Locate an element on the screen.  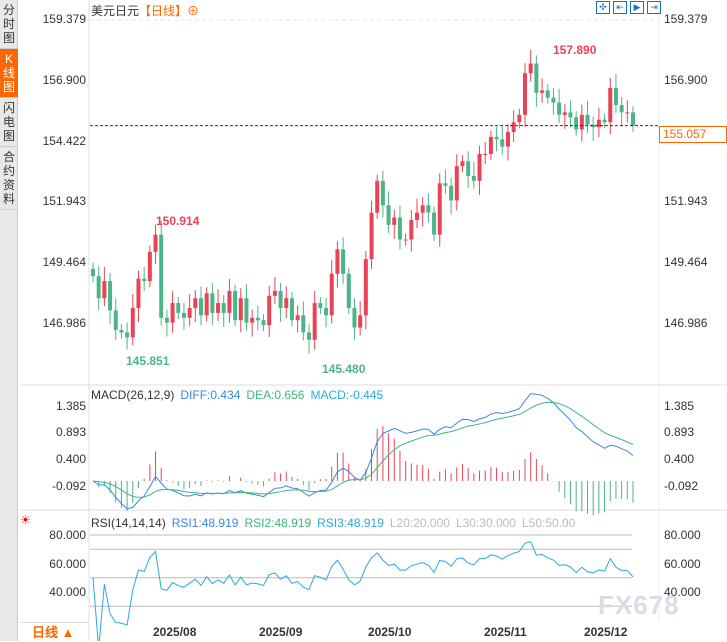
macd-tick-right: -0.092 is located at coordinates (681, 486).